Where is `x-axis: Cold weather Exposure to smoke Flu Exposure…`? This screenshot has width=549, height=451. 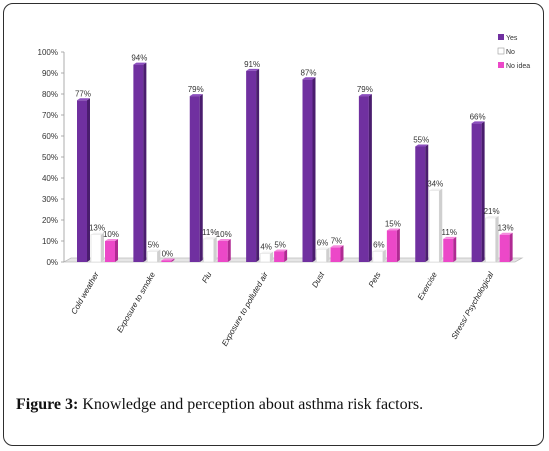 x-axis: Cold weather Exposure to smoke Flu Exposure… is located at coordinates (282, 309).